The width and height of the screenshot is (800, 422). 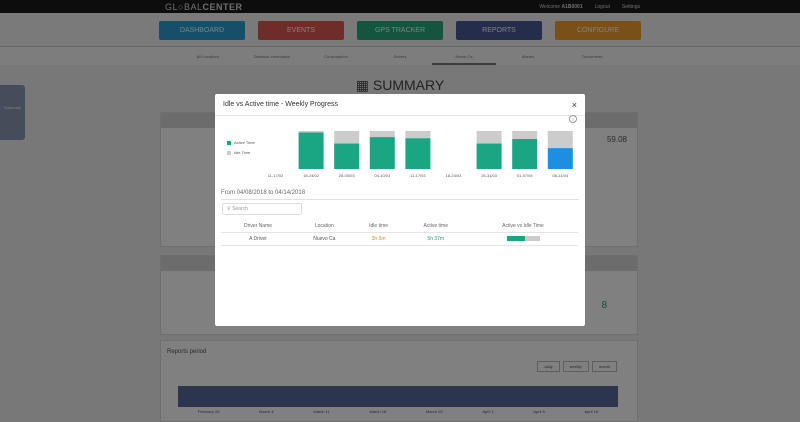 I want to click on column-header: Active vs Idle Time, so click(x=523, y=225).